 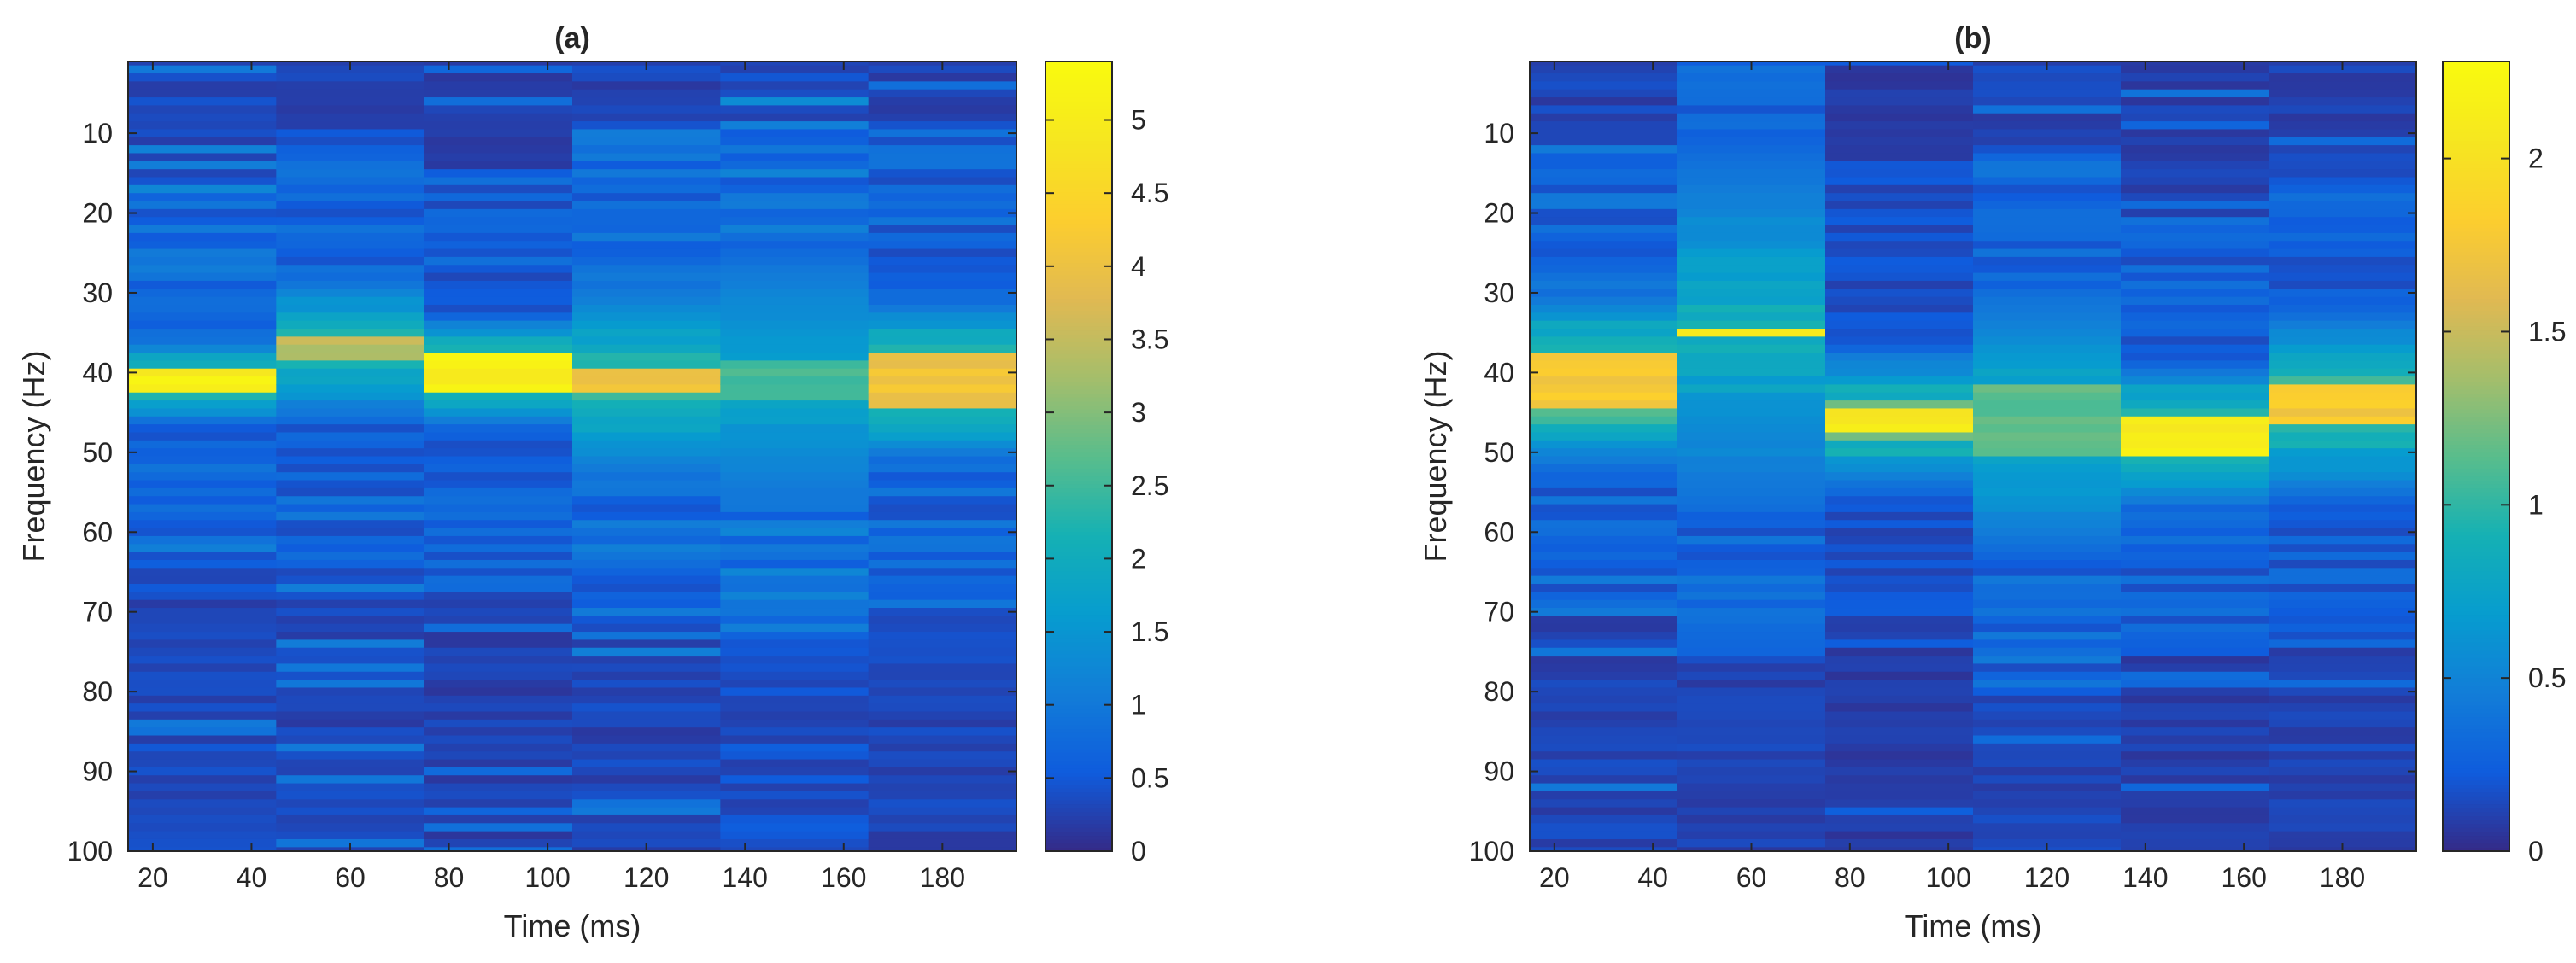 What do you see at coordinates (1899, 117) in the screenshot?
I see `heatmap-cell-b-t90-f8` at bounding box center [1899, 117].